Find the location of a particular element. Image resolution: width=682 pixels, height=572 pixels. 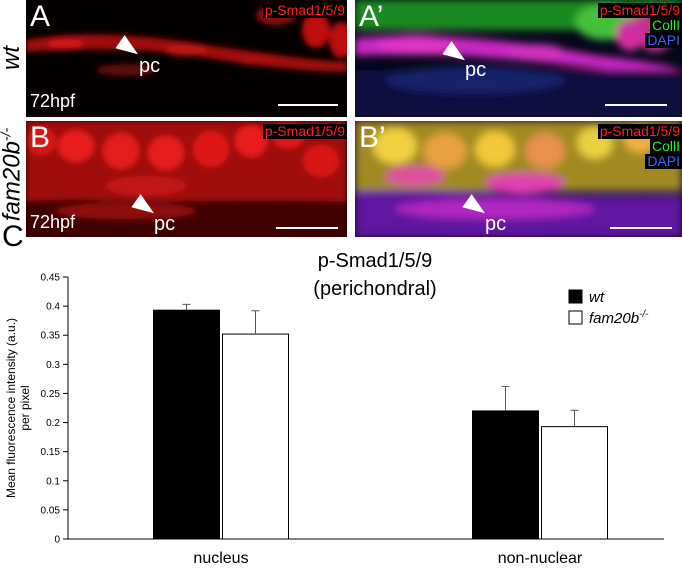

panel-b-letter: B is located at coordinates (40, 137).